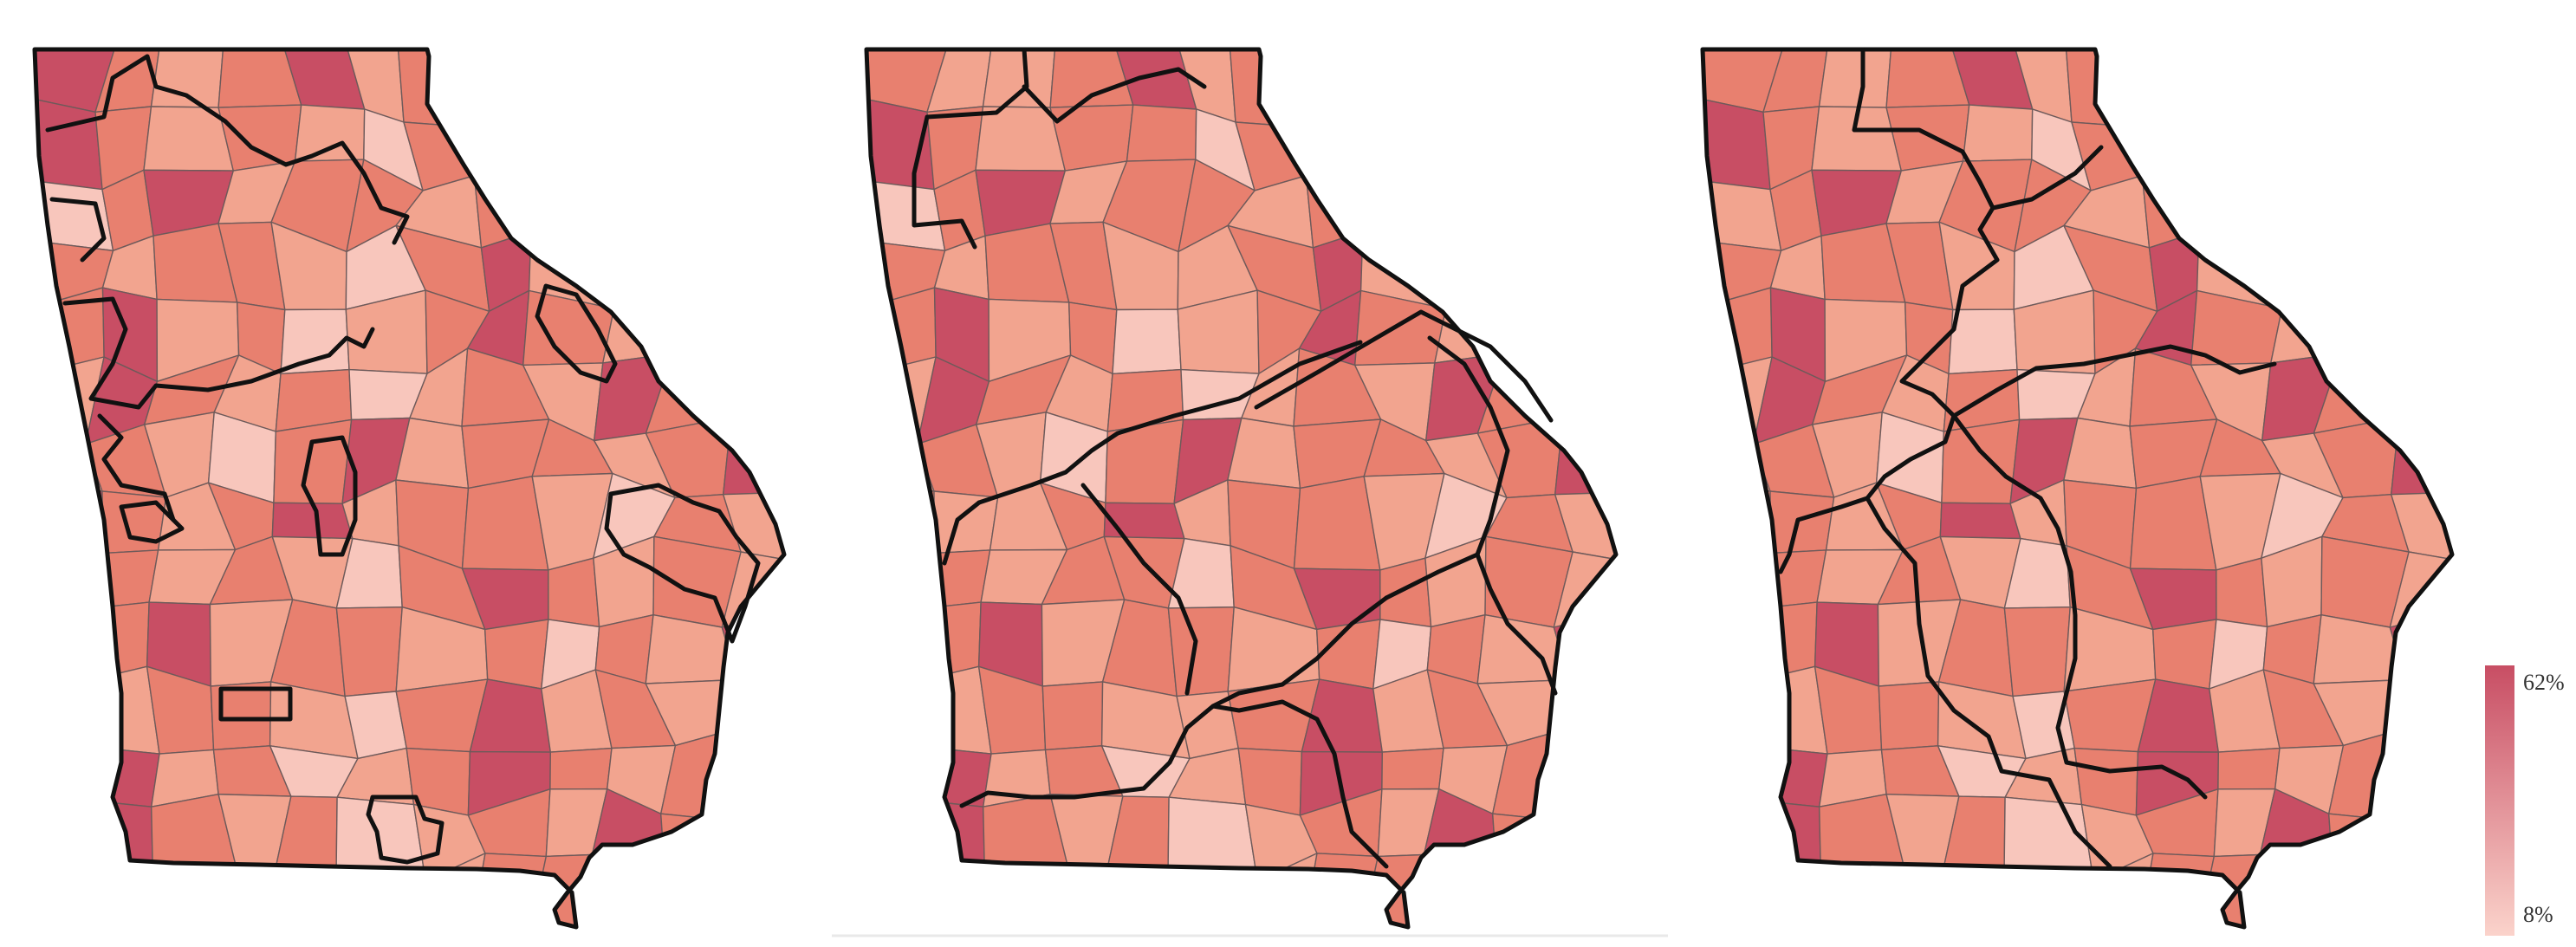  Describe the element at coordinates (2499, 800) in the screenshot. I see `legend-color-bar` at that location.